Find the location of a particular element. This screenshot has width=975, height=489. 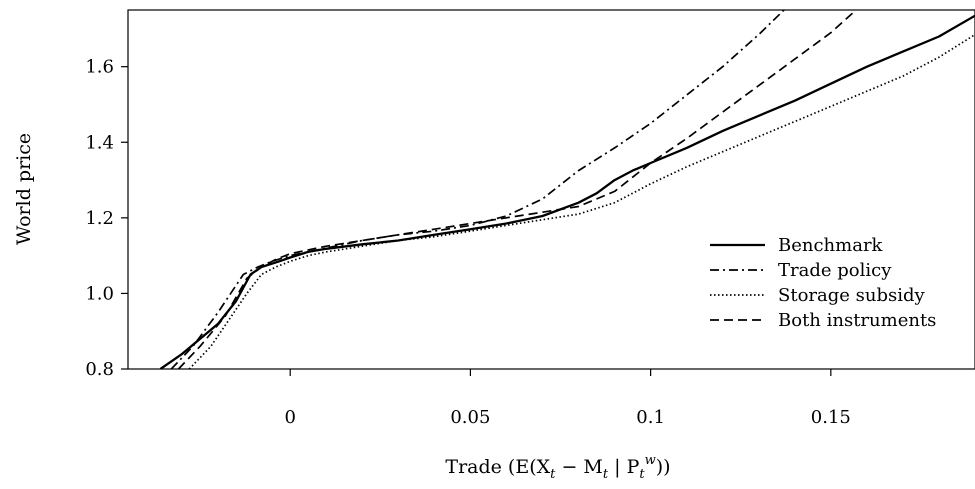

x-axis-title: Trade (E(Xt − Mt | Ptw)) is located at coordinates (557, 467).